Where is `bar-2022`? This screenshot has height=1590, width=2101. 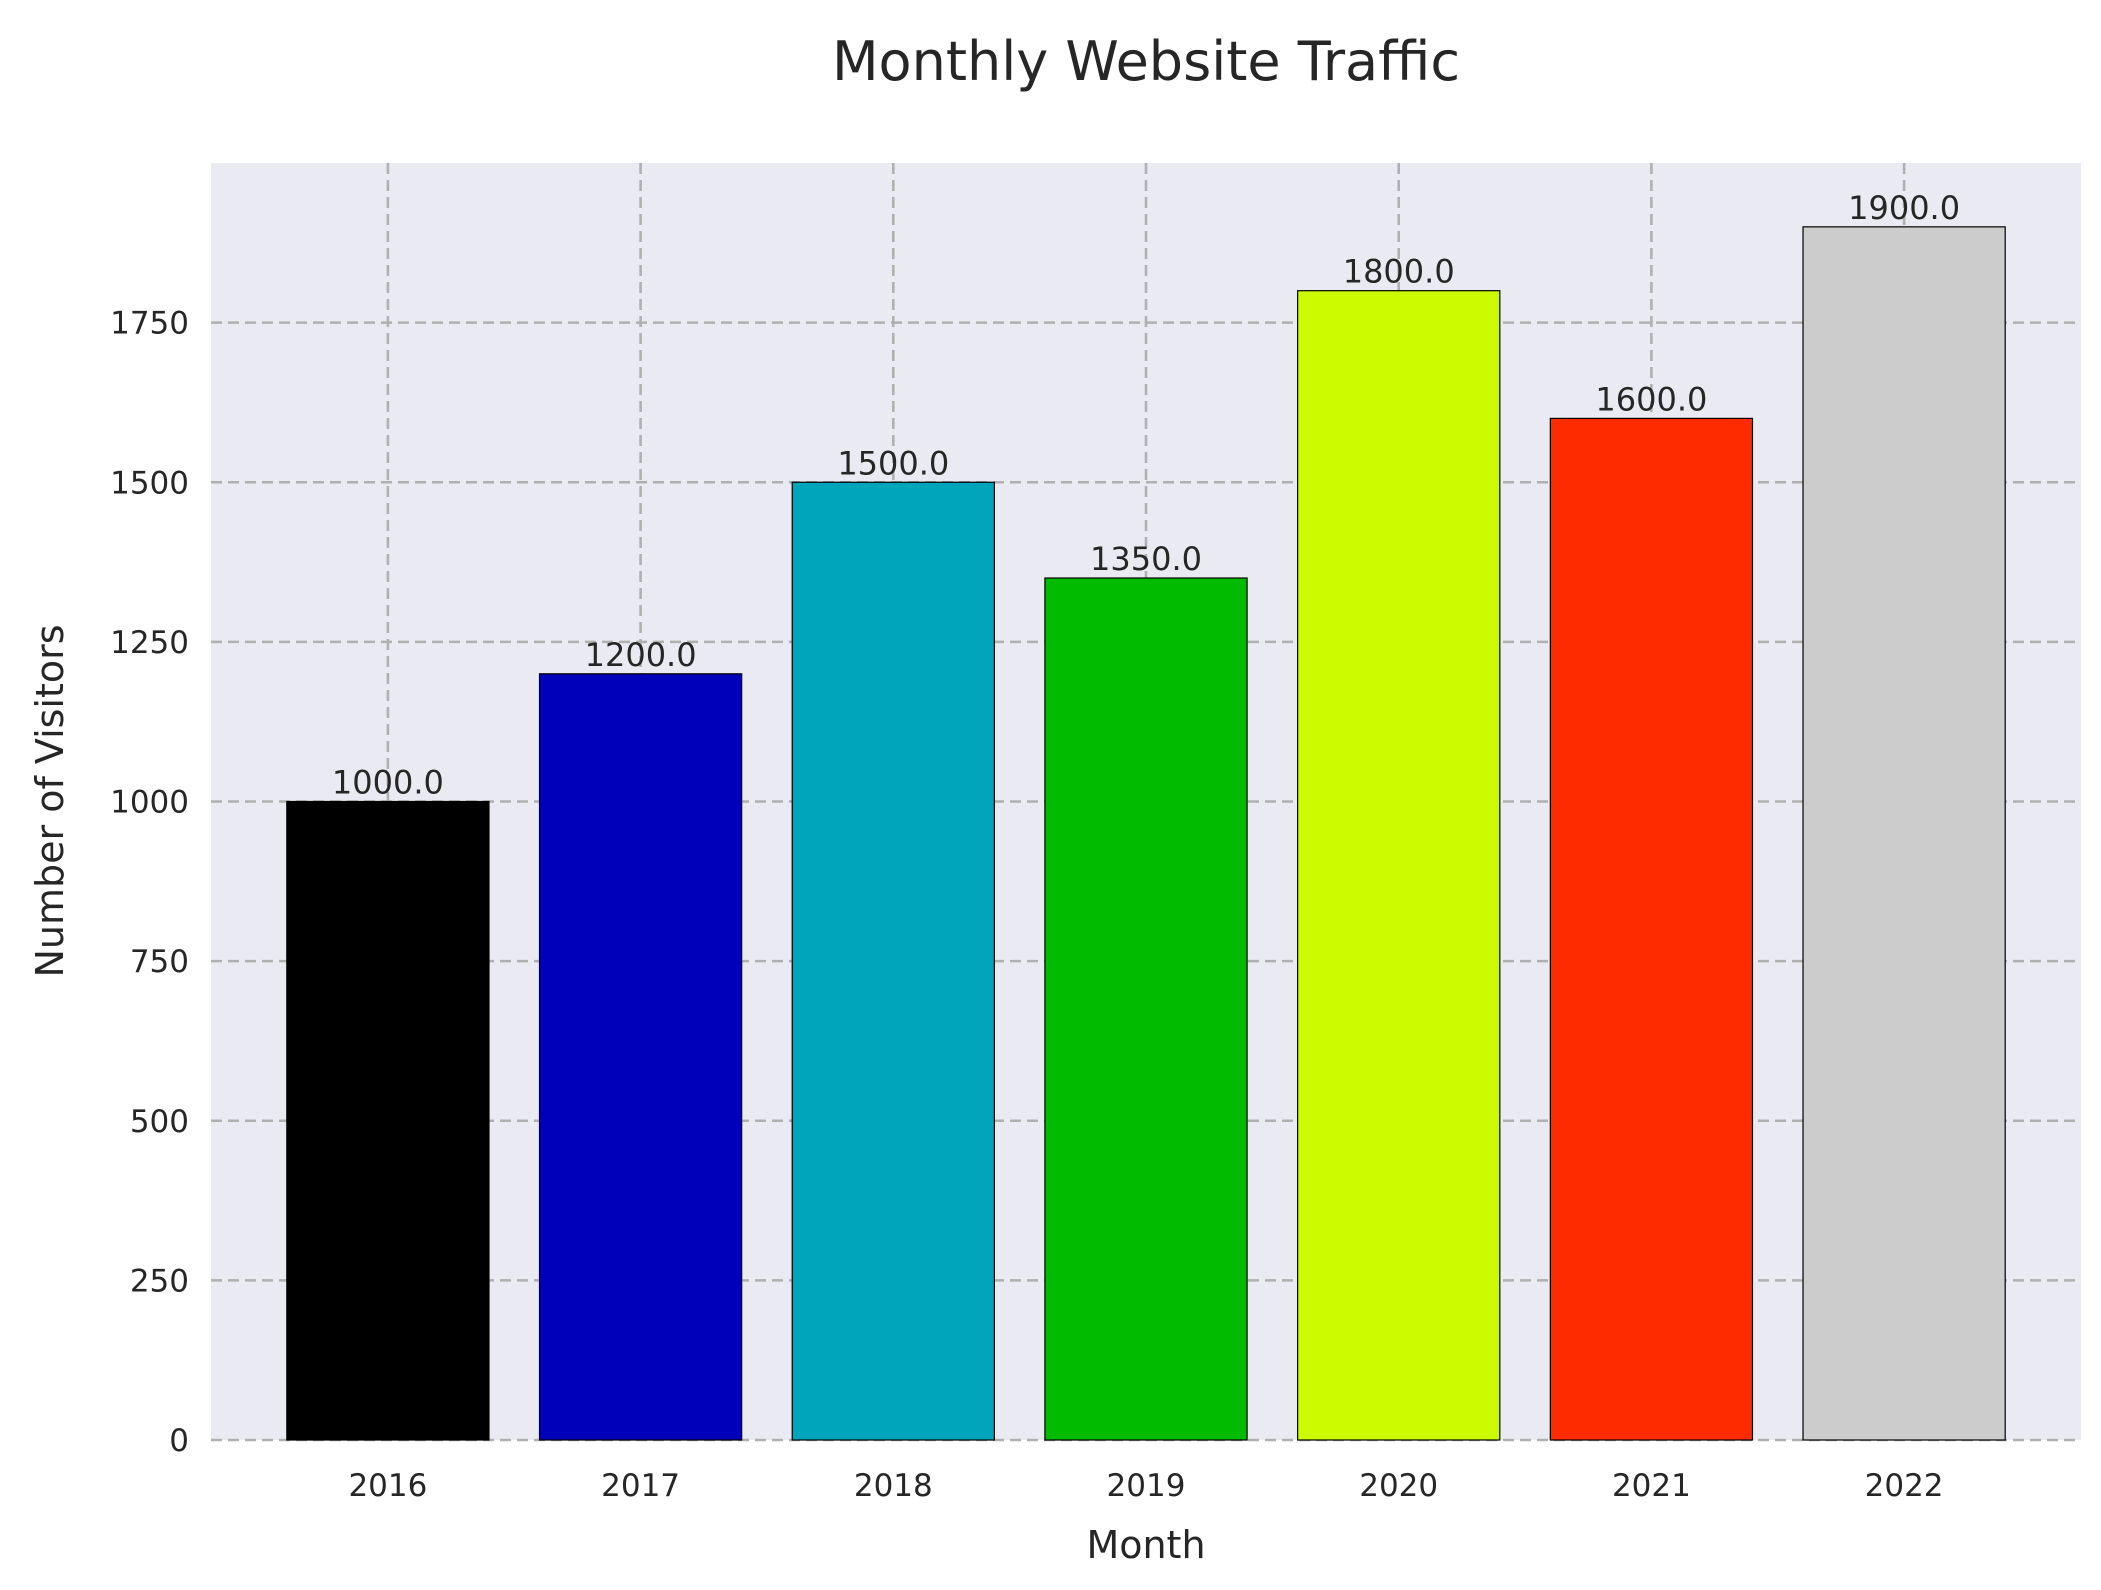
bar-2022 is located at coordinates (1904, 833).